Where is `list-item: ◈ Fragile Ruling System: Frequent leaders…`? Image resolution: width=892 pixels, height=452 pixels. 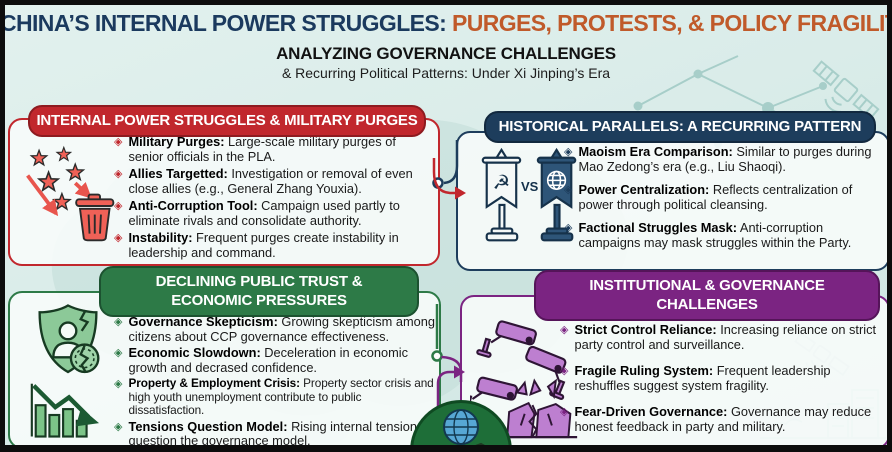
list-item: ◈ Fragile Ruling System: Frequent leaders… is located at coordinates (695, 378).